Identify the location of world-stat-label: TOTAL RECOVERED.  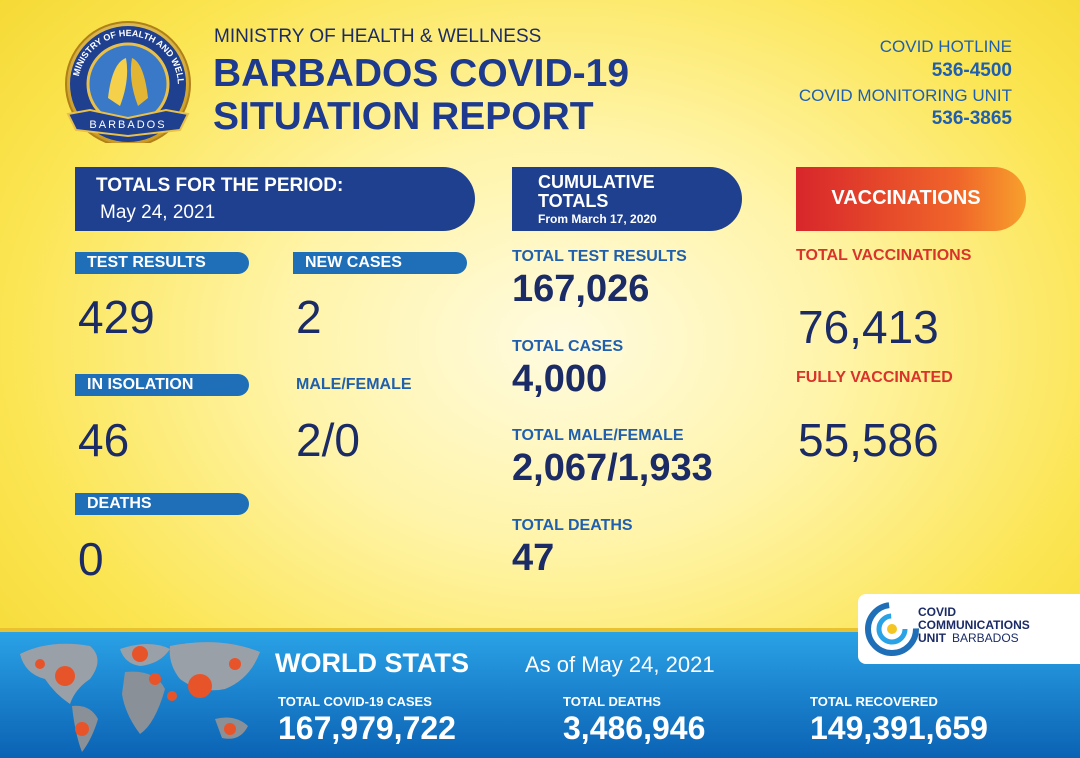
(874, 701).